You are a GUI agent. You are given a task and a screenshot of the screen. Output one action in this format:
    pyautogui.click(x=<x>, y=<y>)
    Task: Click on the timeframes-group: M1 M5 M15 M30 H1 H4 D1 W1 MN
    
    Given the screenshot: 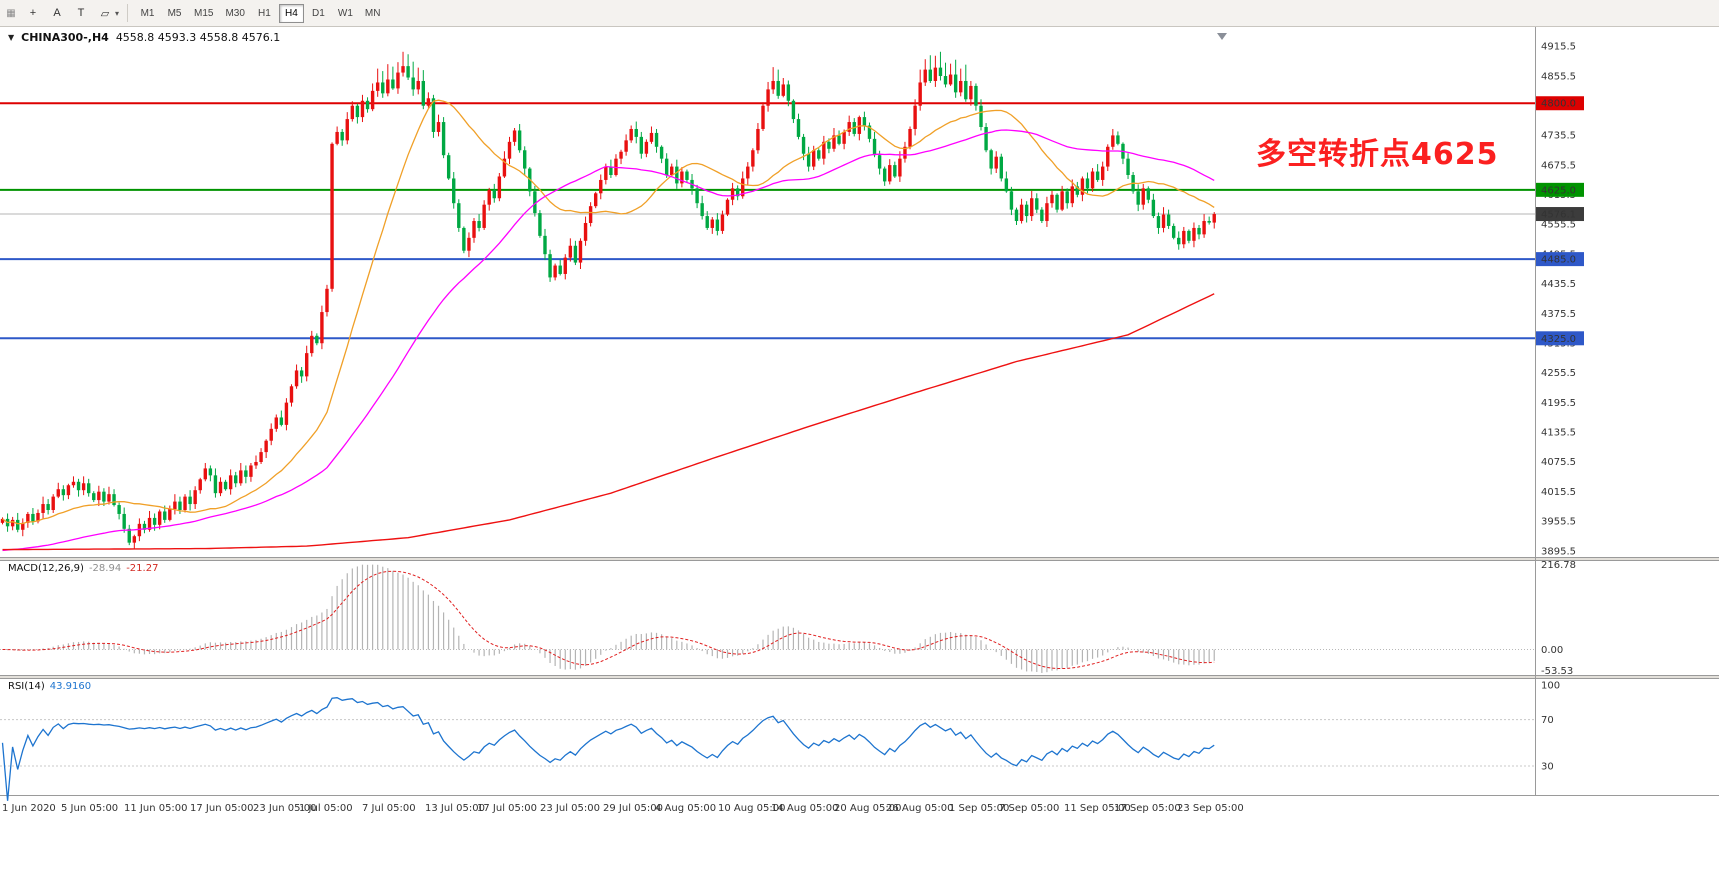 What is the action you would take?
    pyautogui.click(x=260, y=13)
    